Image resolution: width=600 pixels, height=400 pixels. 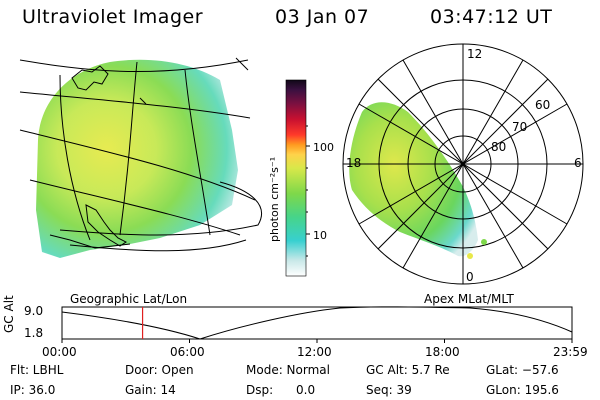 What do you see at coordinates (491, 17) in the screenshot?
I see `time-label: 03:47:12 UT` at bounding box center [491, 17].